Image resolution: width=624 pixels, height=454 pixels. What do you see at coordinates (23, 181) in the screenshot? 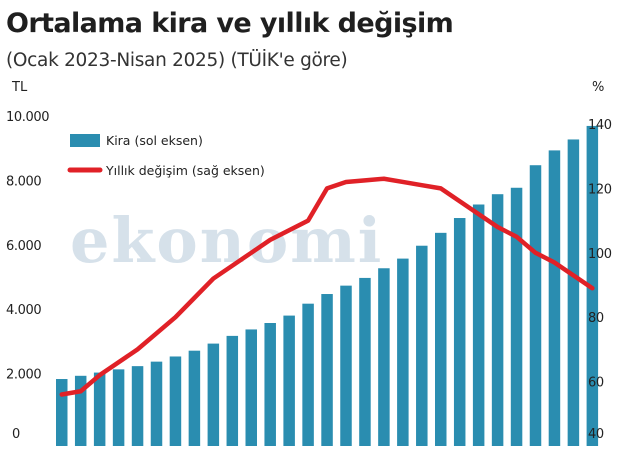
I see `left-tick-label: 8.000` at bounding box center [23, 181].